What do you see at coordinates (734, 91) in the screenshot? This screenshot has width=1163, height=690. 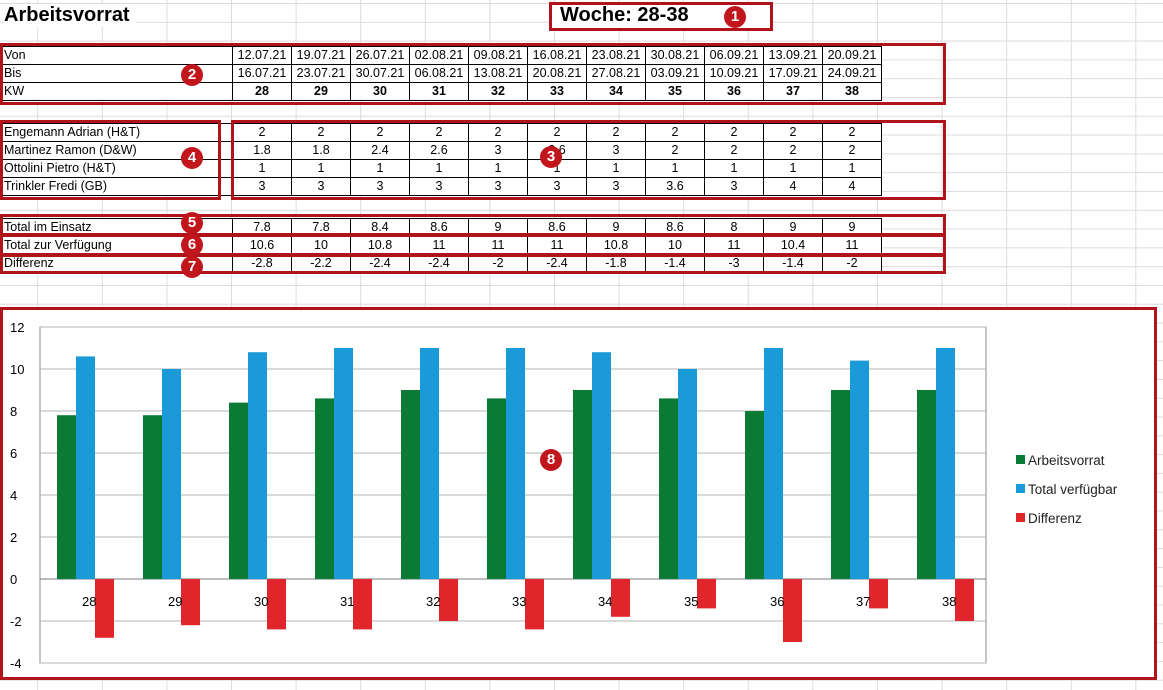 I see `cell: 36` at bounding box center [734, 91].